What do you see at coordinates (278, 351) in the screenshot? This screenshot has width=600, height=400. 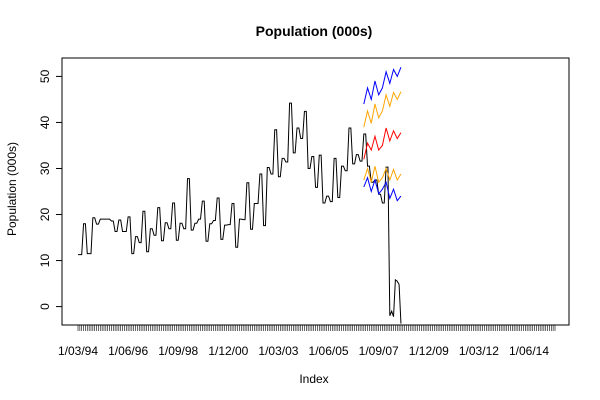 I see `x-tick-label-4: 1/03/03` at bounding box center [278, 351].